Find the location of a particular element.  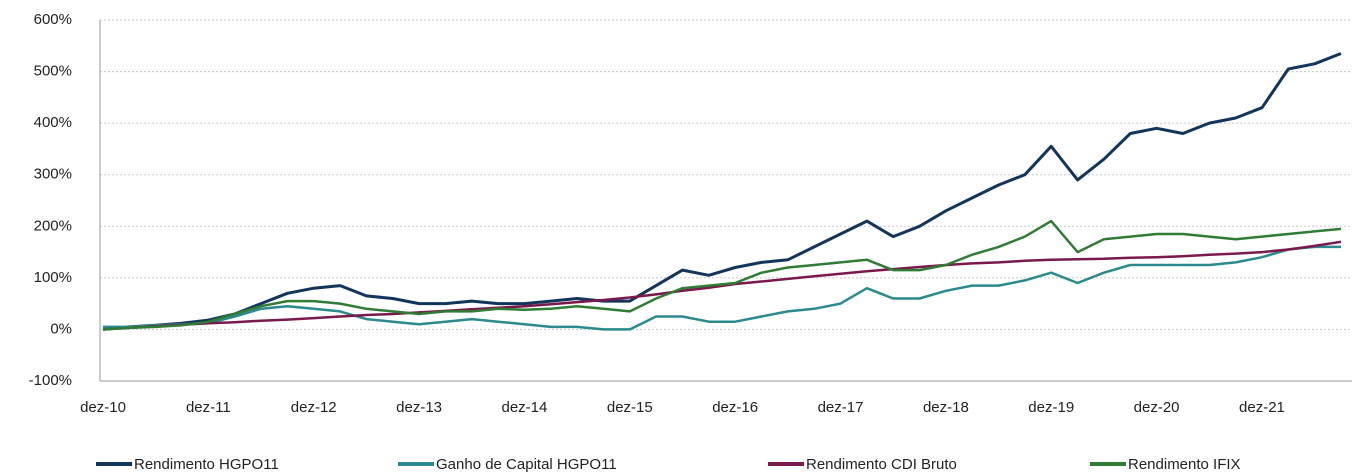

y-tick-label: 400% is located at coordinates (53, 122).